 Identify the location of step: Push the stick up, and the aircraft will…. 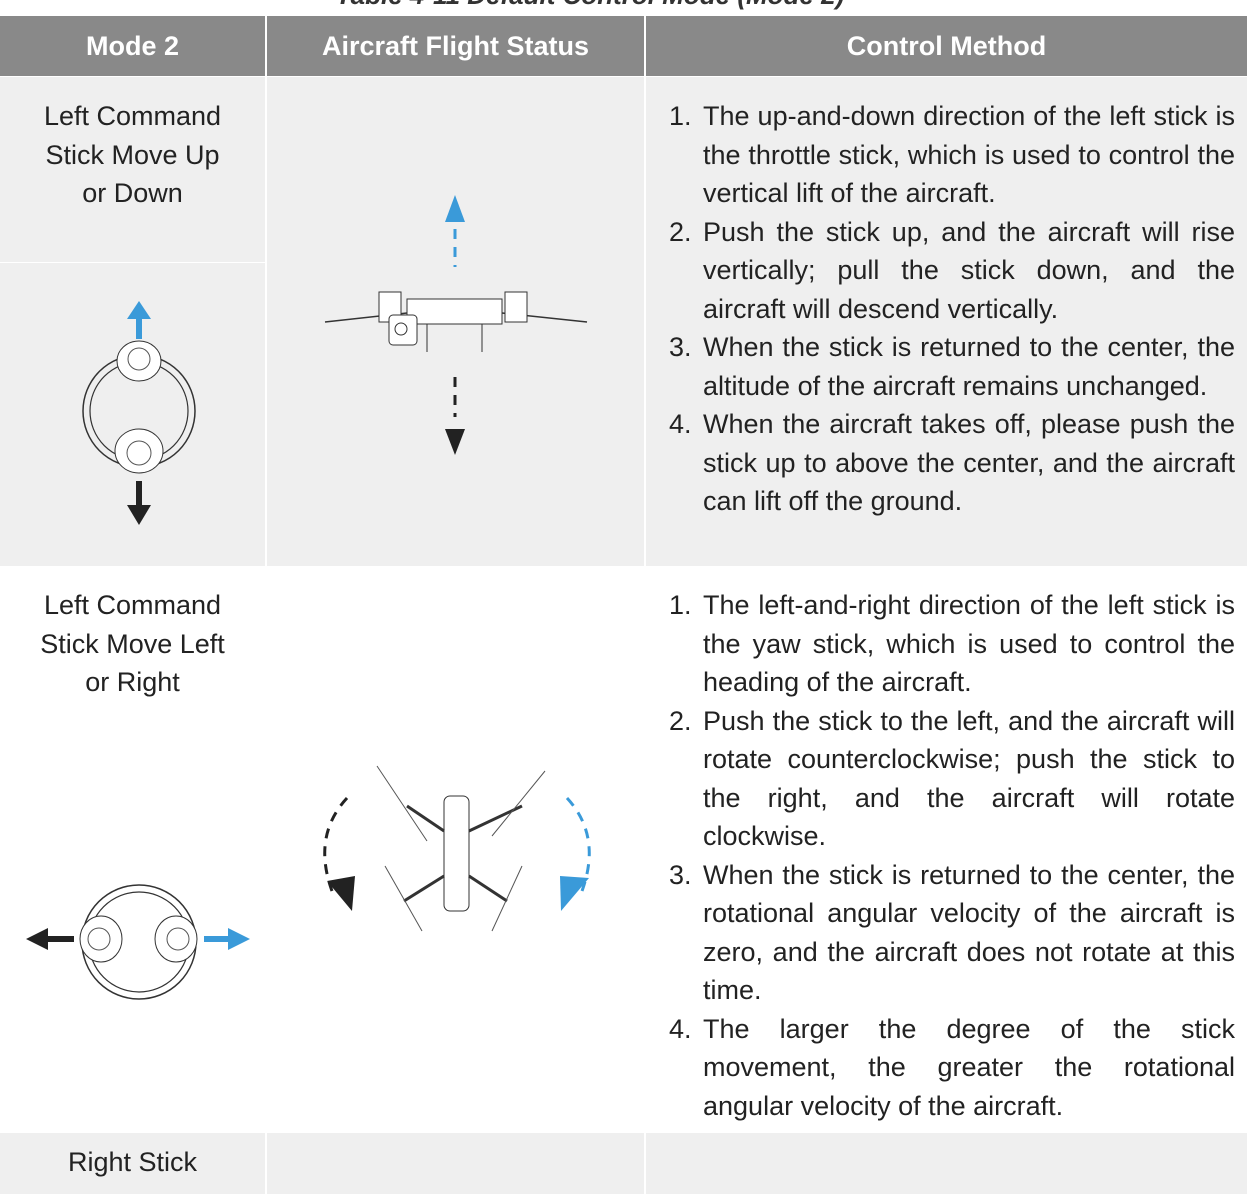
(967, 271).